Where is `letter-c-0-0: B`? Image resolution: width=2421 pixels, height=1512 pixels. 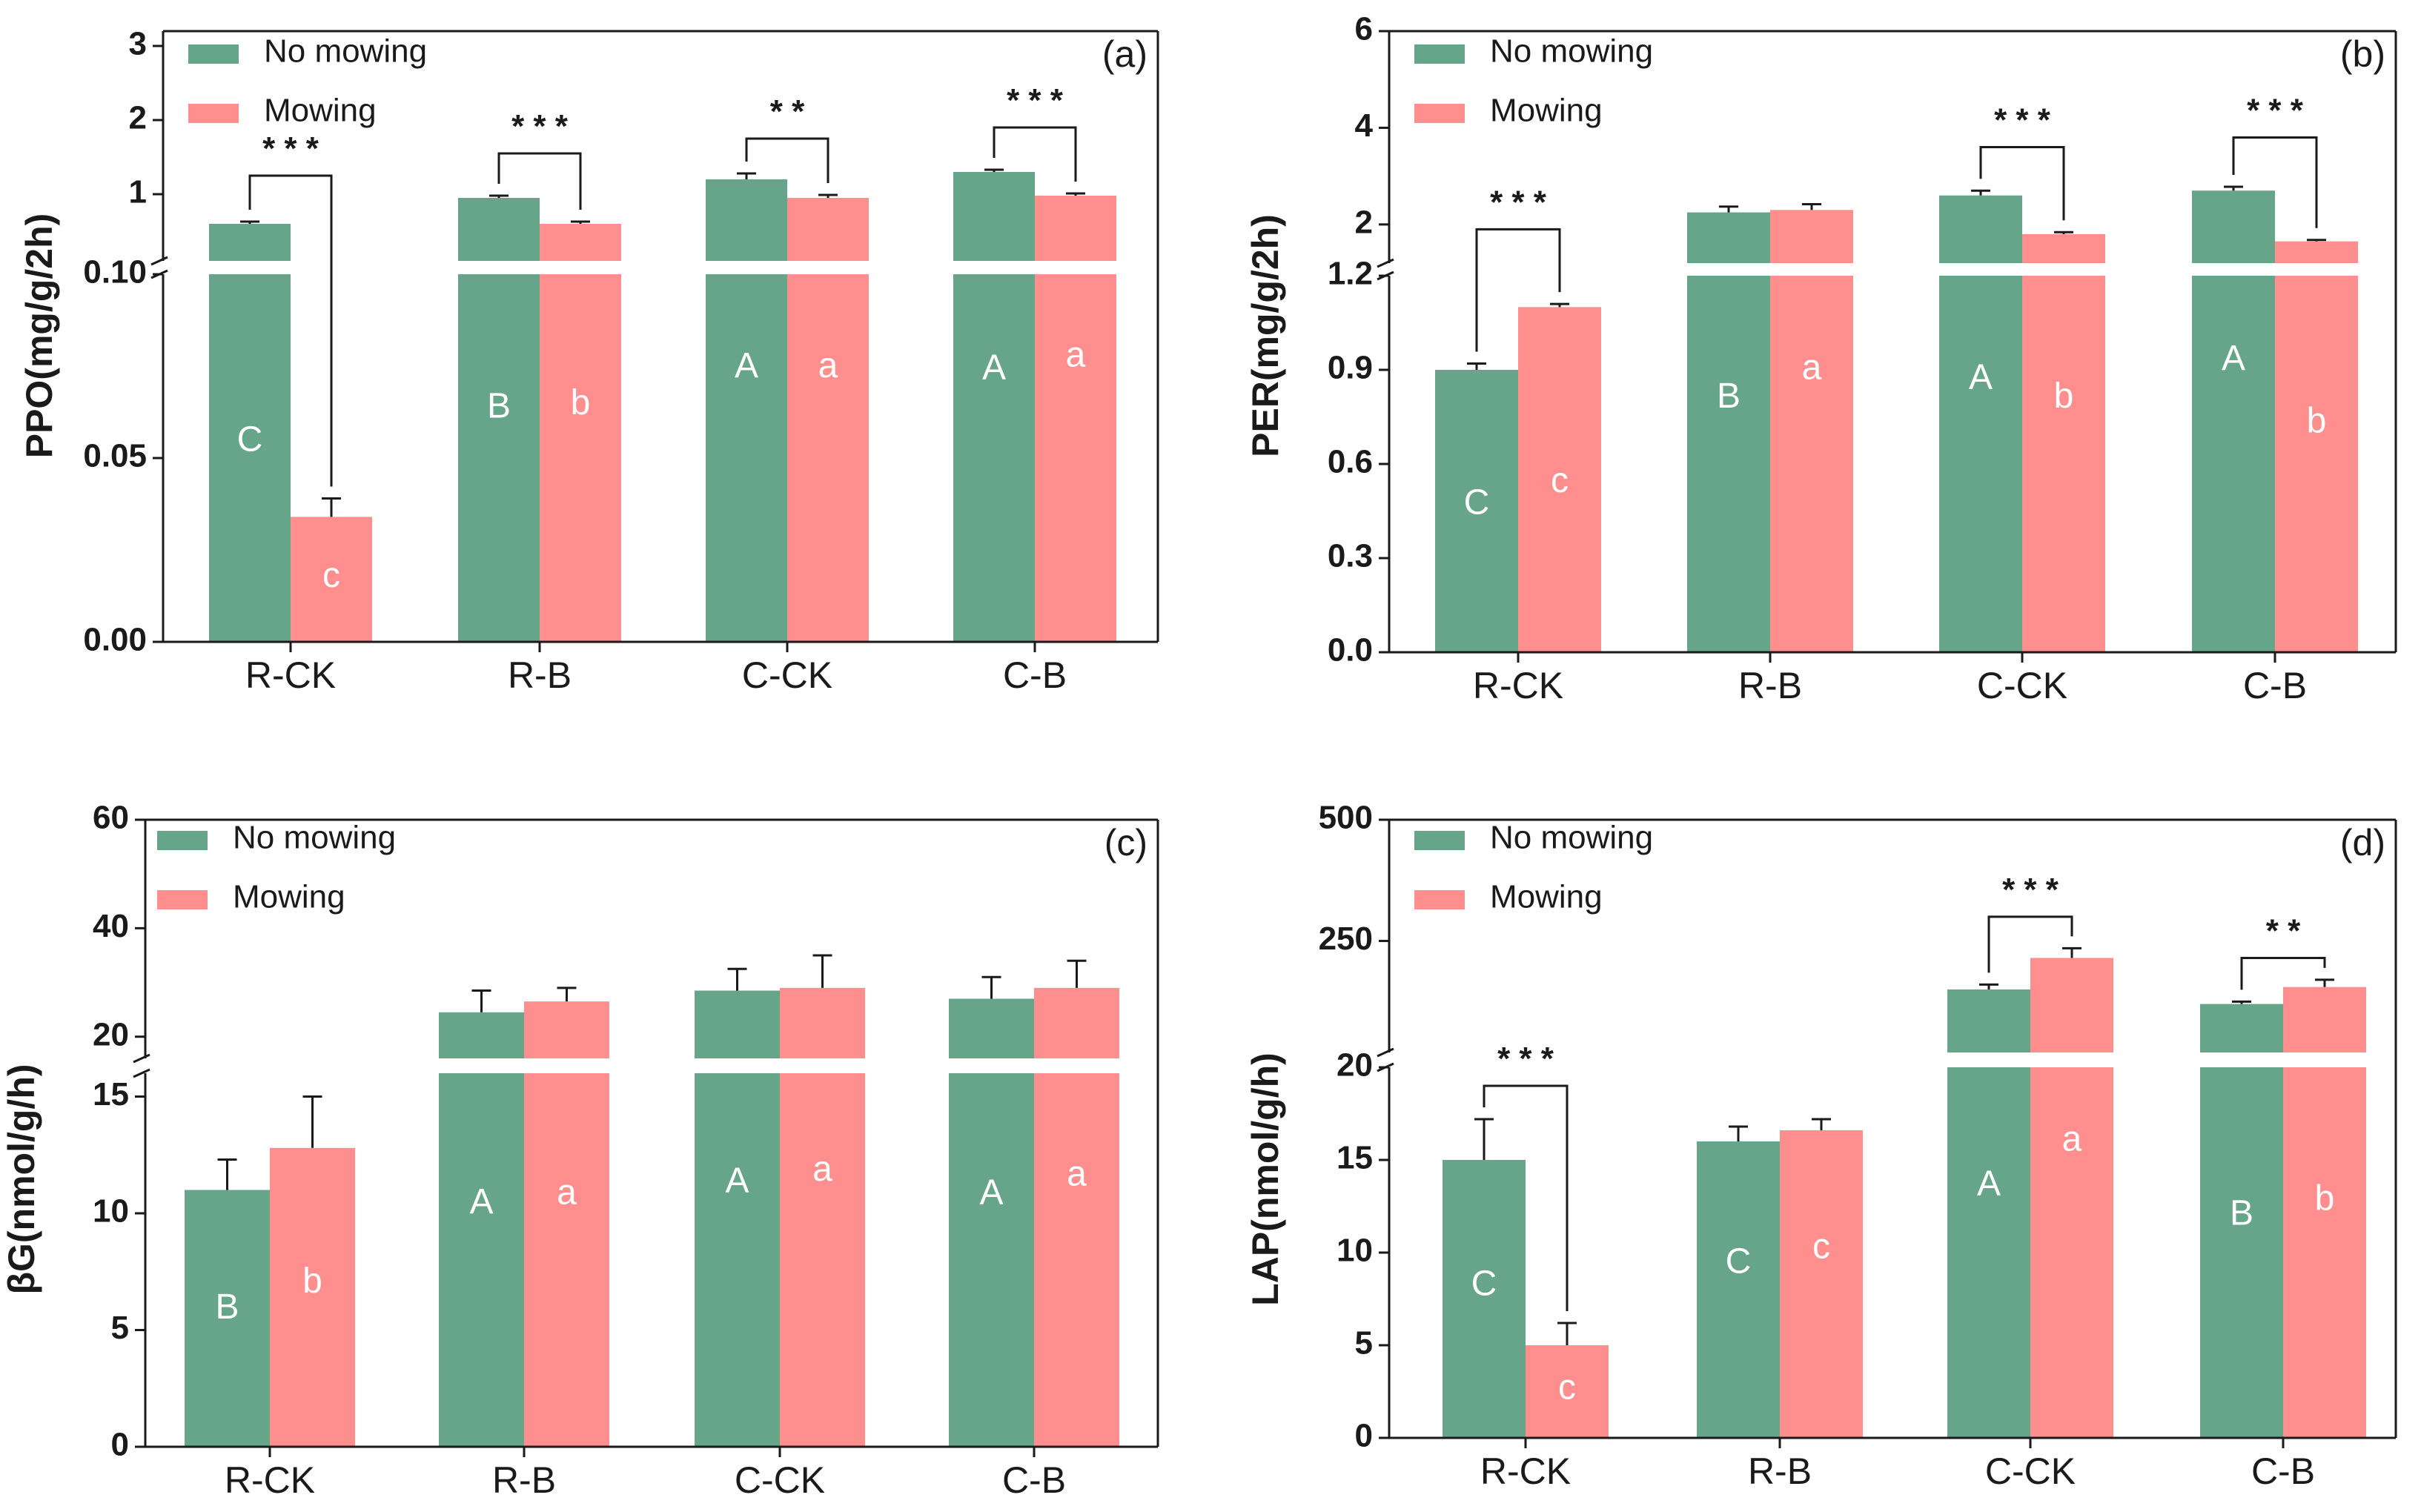
letter-c-0-0: B is located at coordinates (227, 1307).